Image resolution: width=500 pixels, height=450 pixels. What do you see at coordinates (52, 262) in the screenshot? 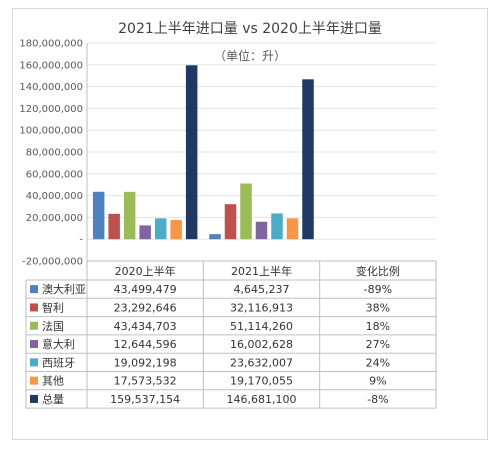
I see `y-tick-label: -20,000,000` at bounding box center [52, 262].